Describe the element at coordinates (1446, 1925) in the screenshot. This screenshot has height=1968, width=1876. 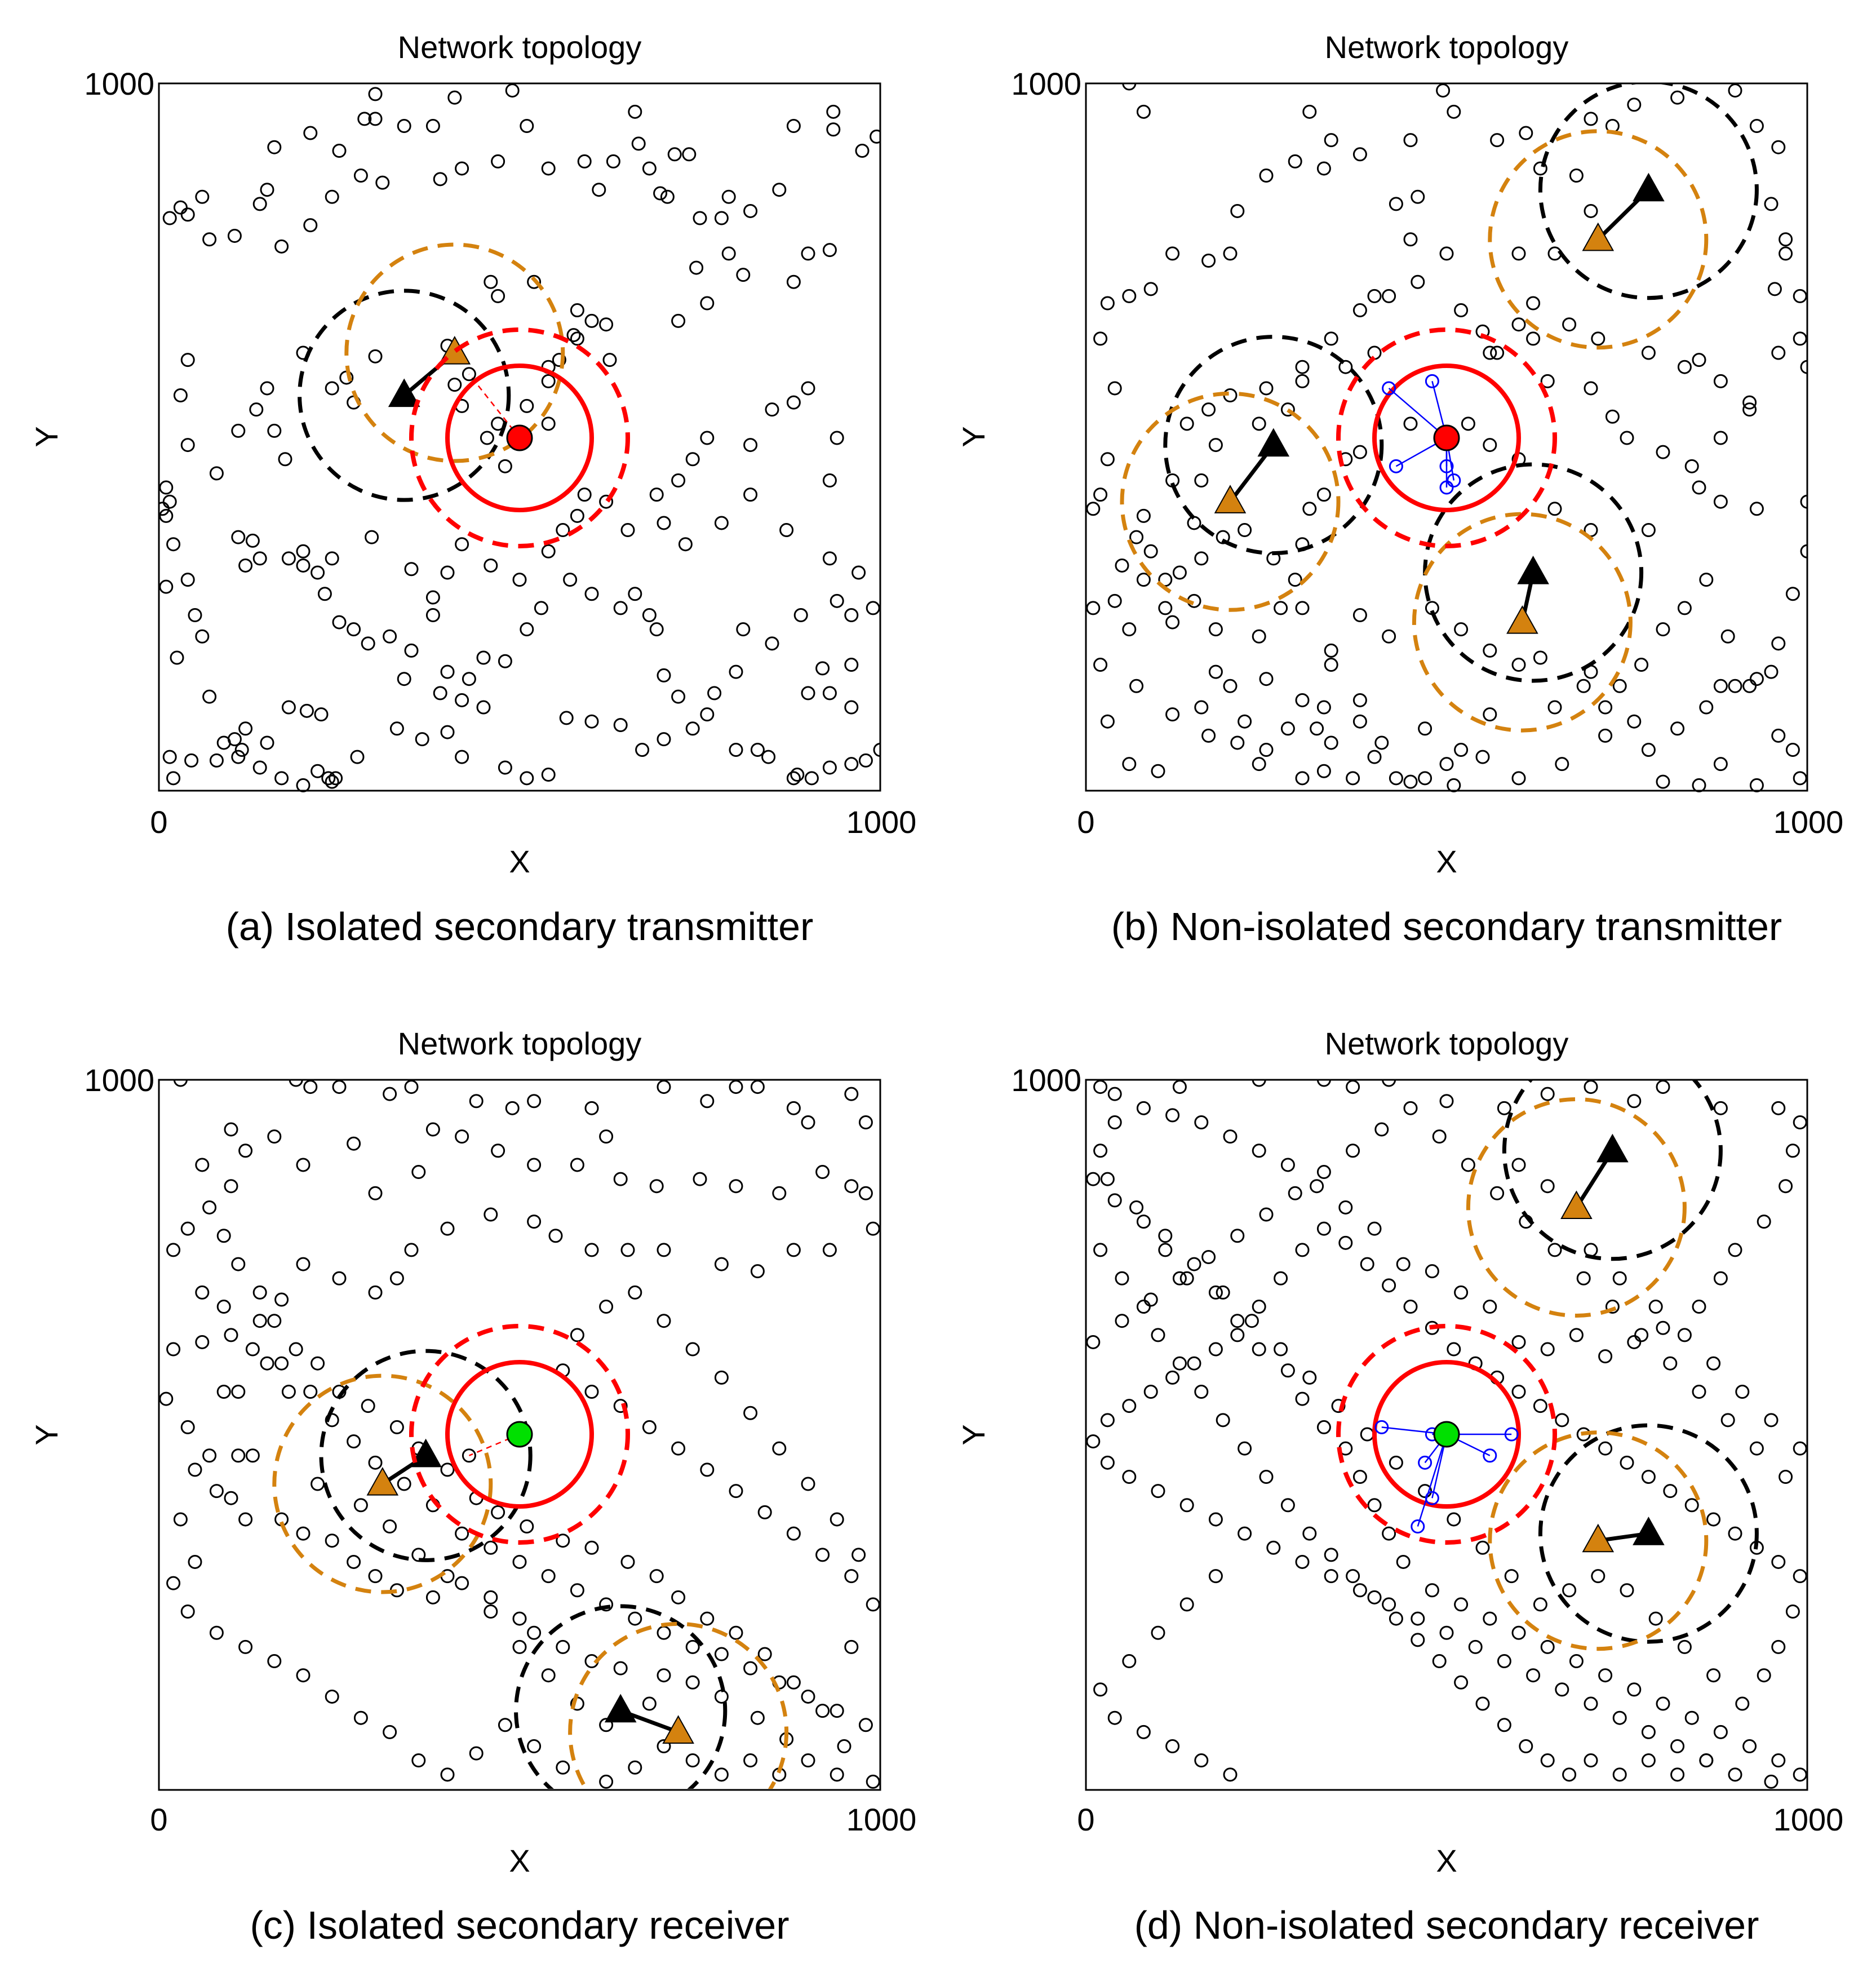
I see `panel-caption: (d) Non-isolated secondary receiver` at that location.